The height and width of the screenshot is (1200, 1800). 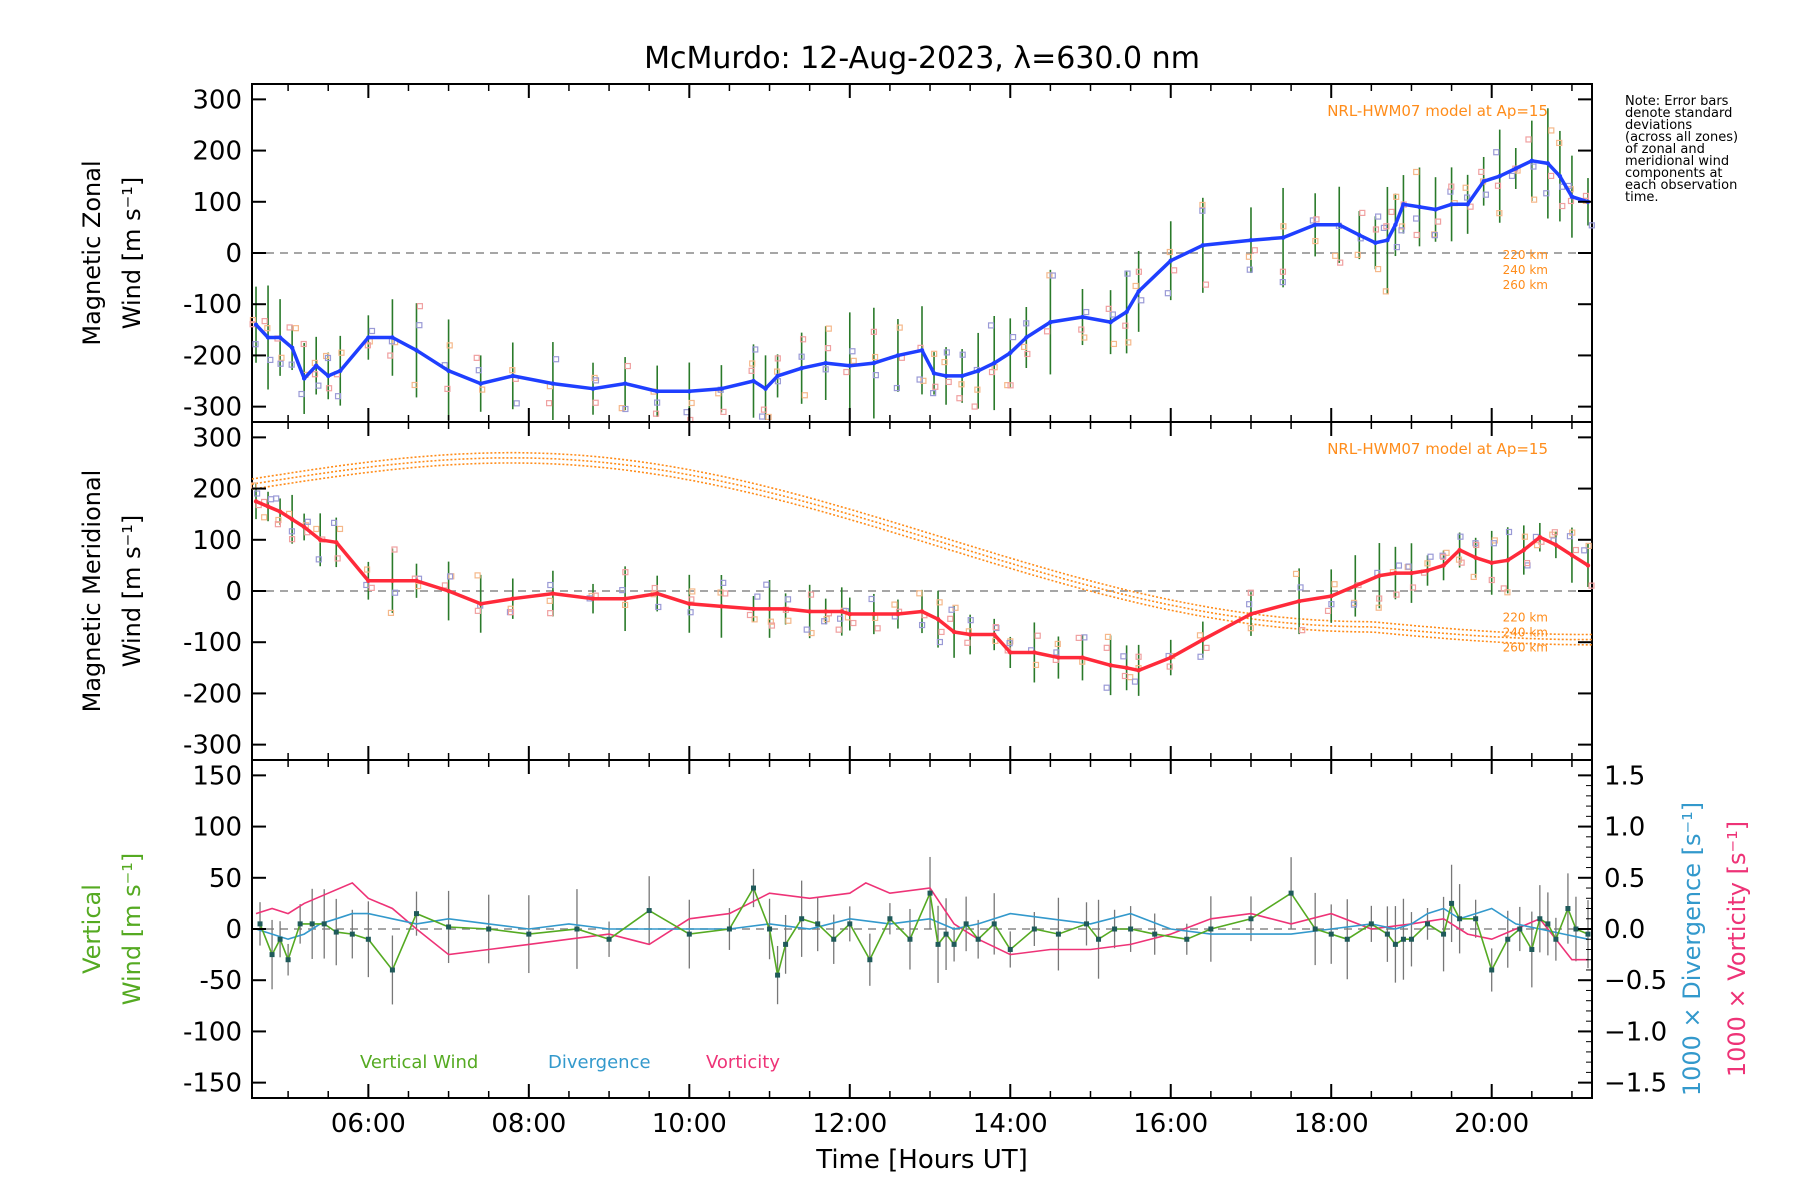 What do you see at coordinates (1624, 930) in the screenshot?
I see `right-y-tick-label: 0.0` at bounding box center [1624, 930].